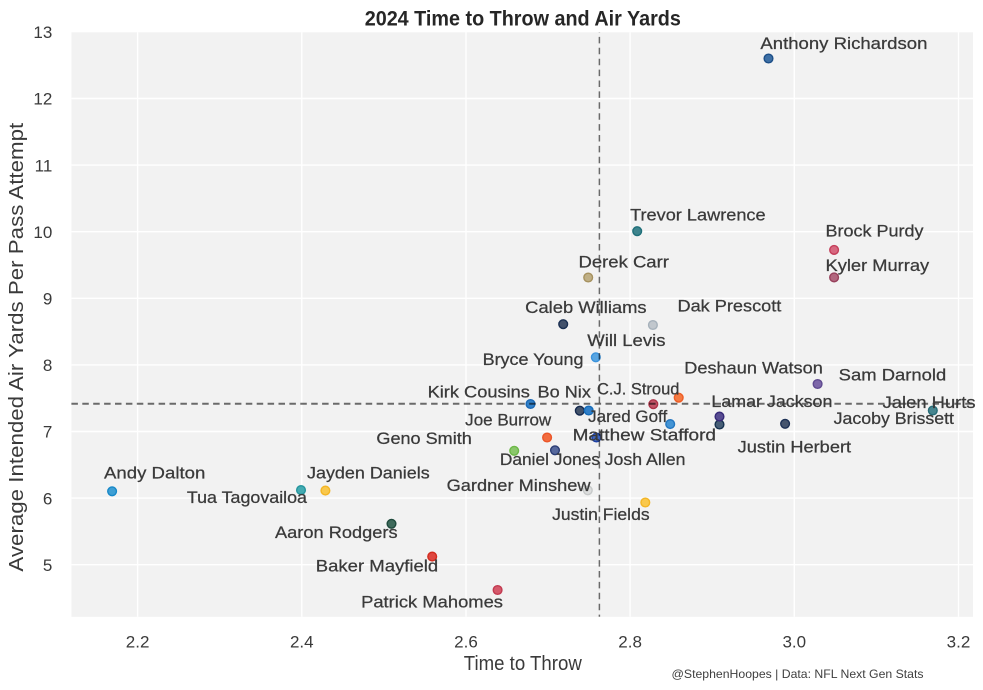  Describe the element at coordinates (843, 44) in the screenshot. I see `svg-text: Anthony Richardson` at that location.